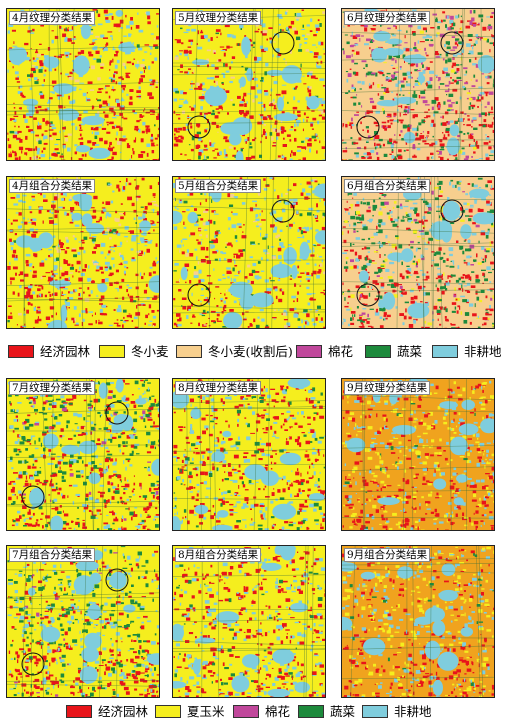  Describe the element at coordinates (387, 18) in the screenshot. I see `panel-title: 6月纹理分类结果` at that location.